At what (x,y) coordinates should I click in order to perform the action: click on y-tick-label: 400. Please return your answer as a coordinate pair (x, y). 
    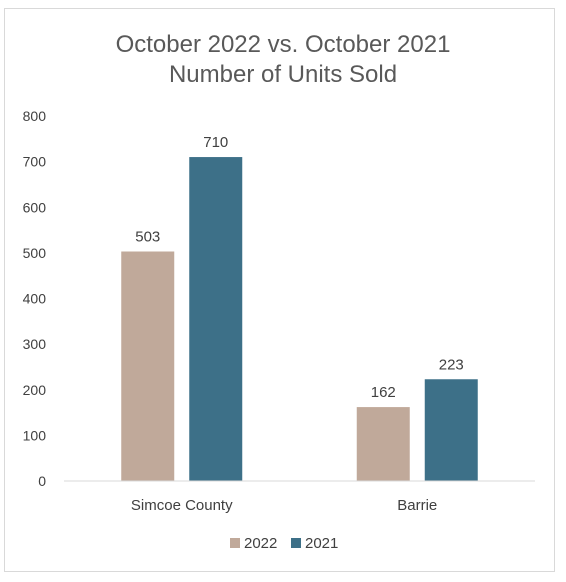
    Looking at the image, I should click on (35, 299).